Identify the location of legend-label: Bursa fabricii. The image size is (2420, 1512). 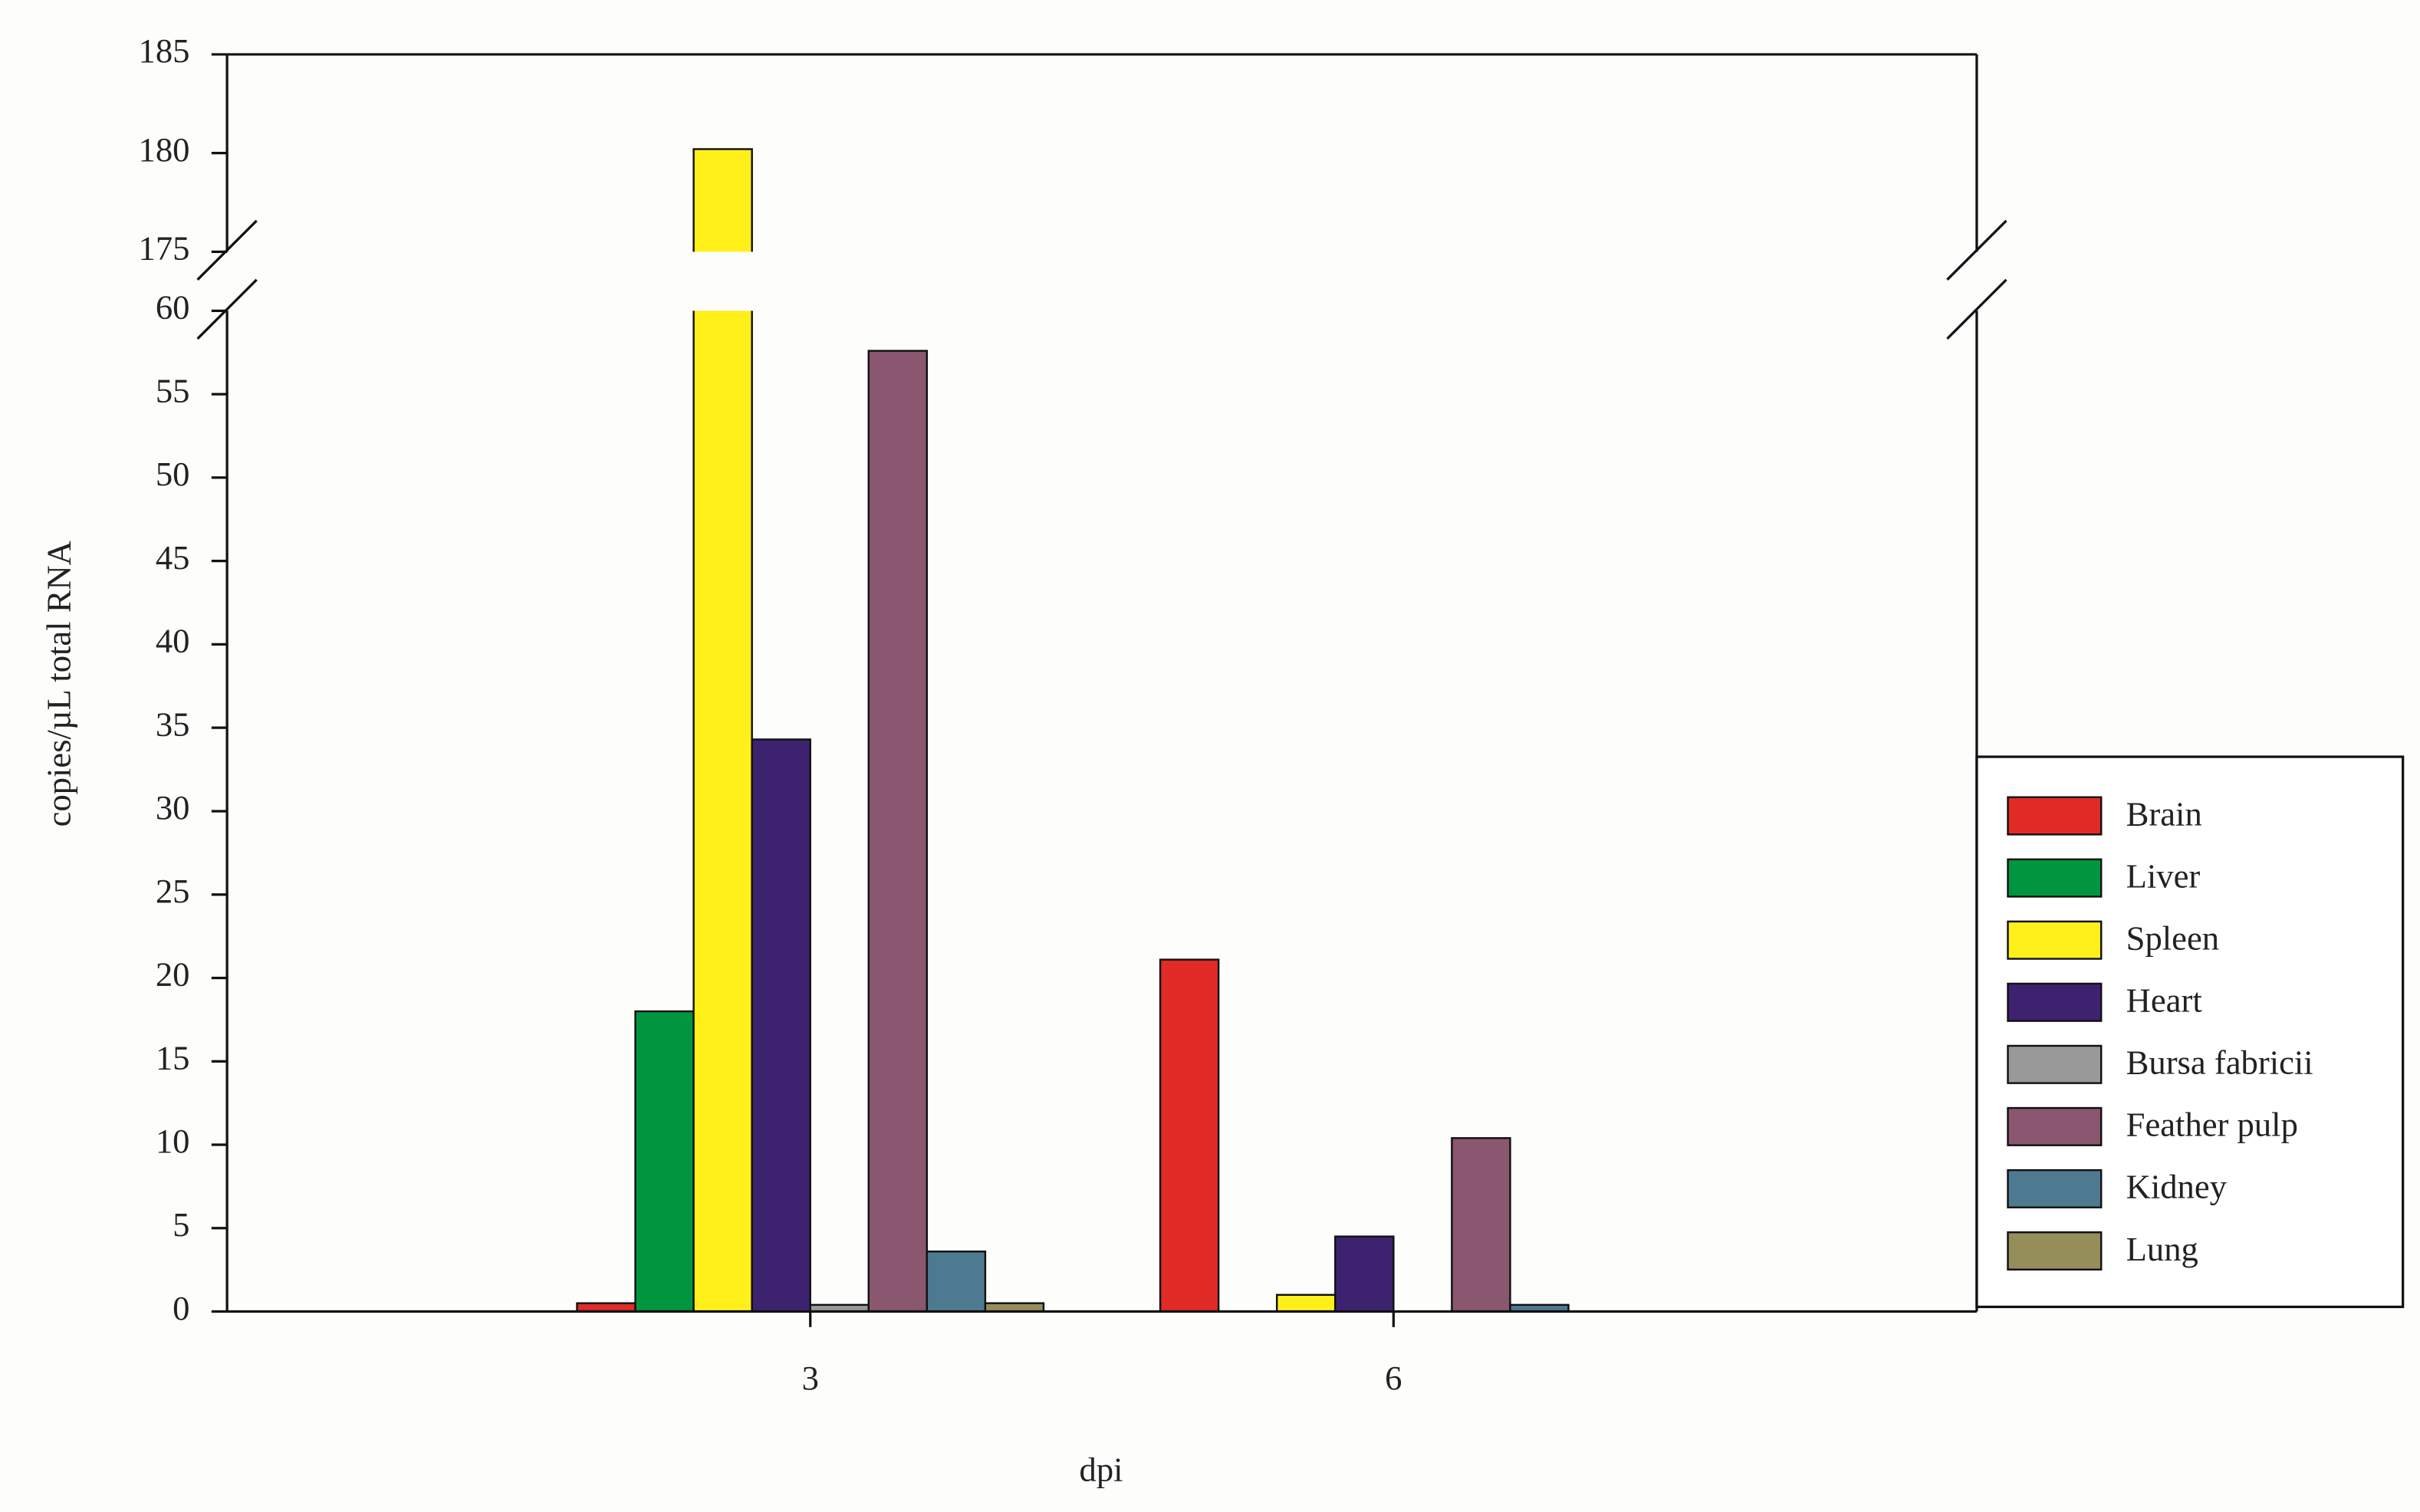
(2219, 1063).